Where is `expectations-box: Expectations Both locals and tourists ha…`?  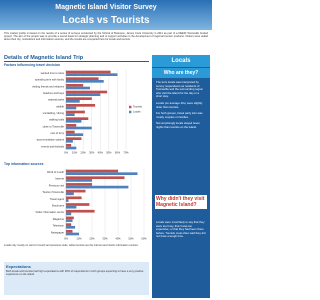 expectations-box: Expectations Both locals and tourists ha… is located at coordinates (76, 278).